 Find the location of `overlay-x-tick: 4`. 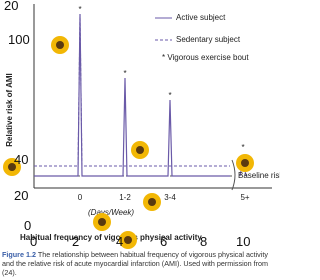

overlay-x-tick: 4 is located at coordinates (119, 241).